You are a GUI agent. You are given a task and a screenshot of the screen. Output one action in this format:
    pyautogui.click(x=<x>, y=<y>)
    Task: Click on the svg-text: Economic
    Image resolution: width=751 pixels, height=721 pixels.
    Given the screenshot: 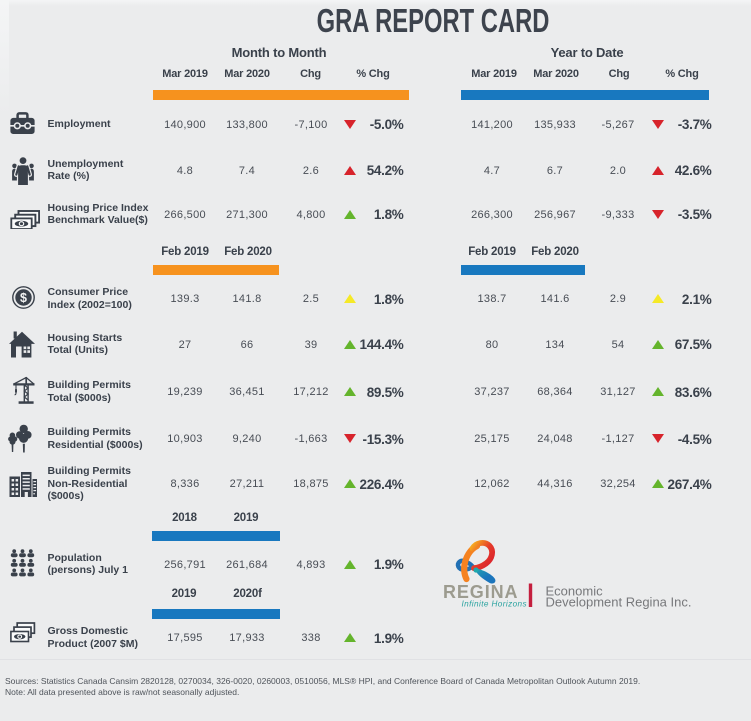 What is the action you would take?
    pyautogui.click(x=575, y=591)
    